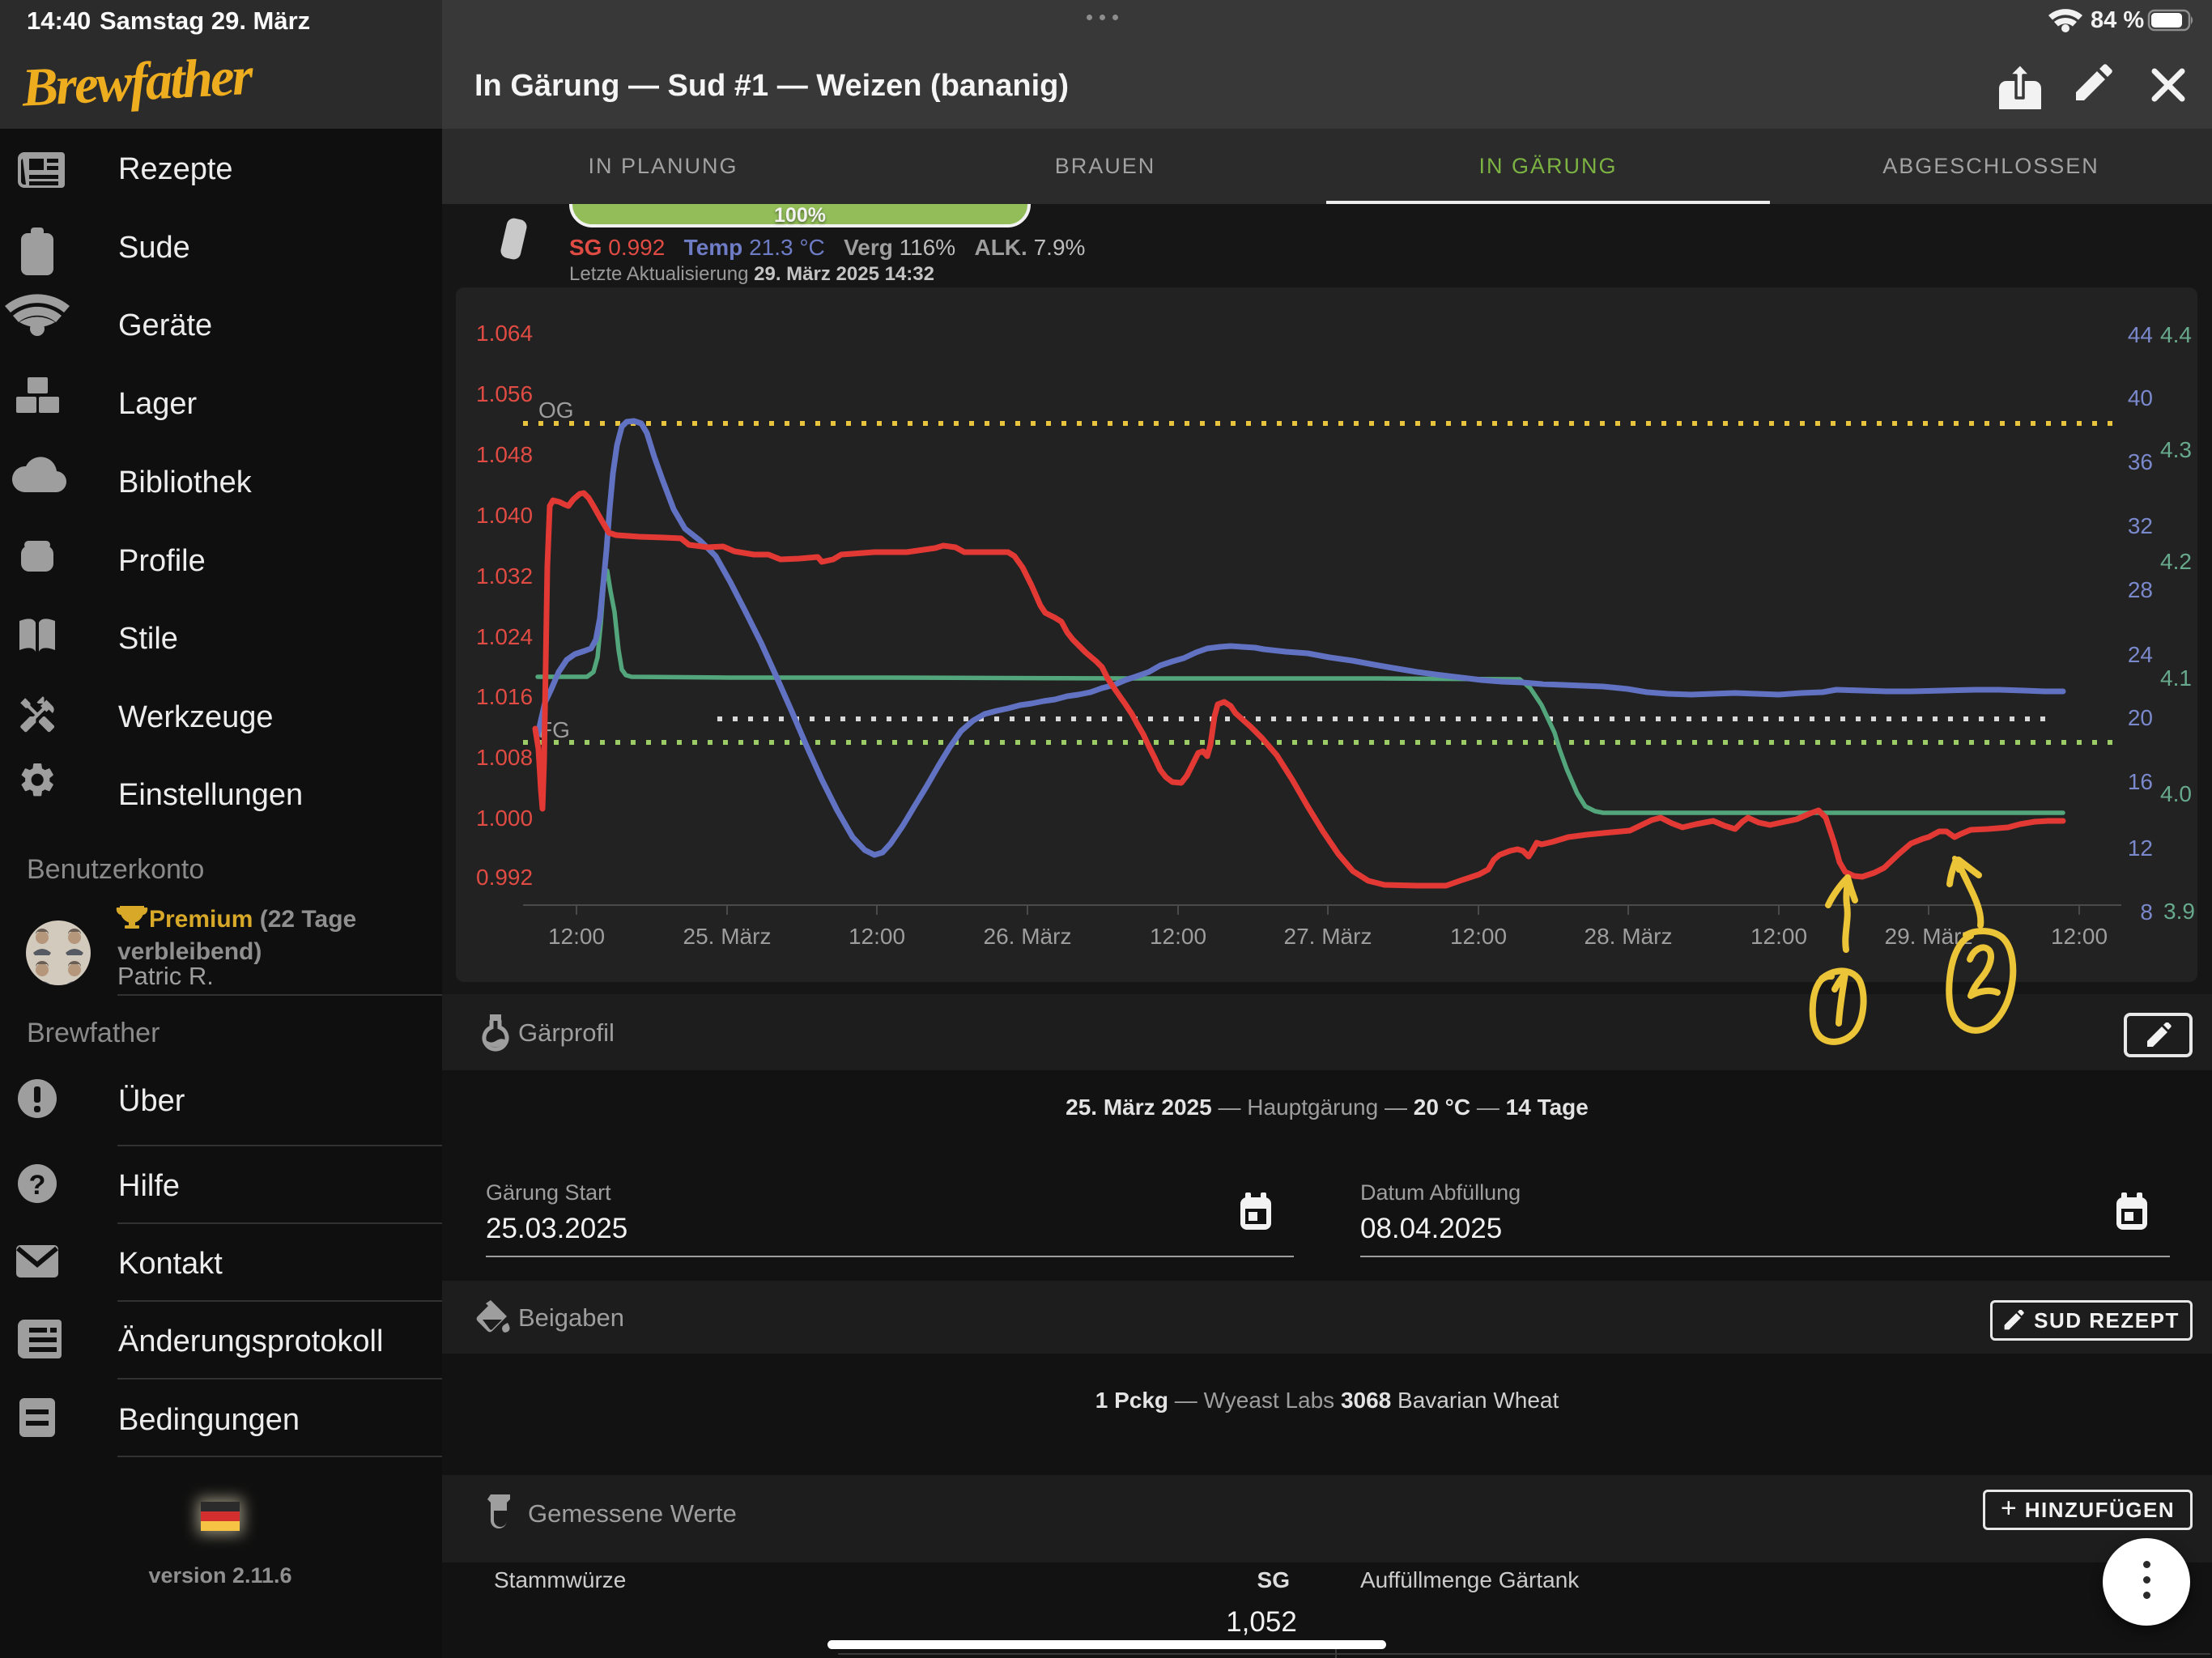 The width and height of the screenshot is (2212, 1658). What do you see at coordinates (196, 717) in the screenshot?
I see `svg-text: Werkzeuge` at bounding box center [196, 717].